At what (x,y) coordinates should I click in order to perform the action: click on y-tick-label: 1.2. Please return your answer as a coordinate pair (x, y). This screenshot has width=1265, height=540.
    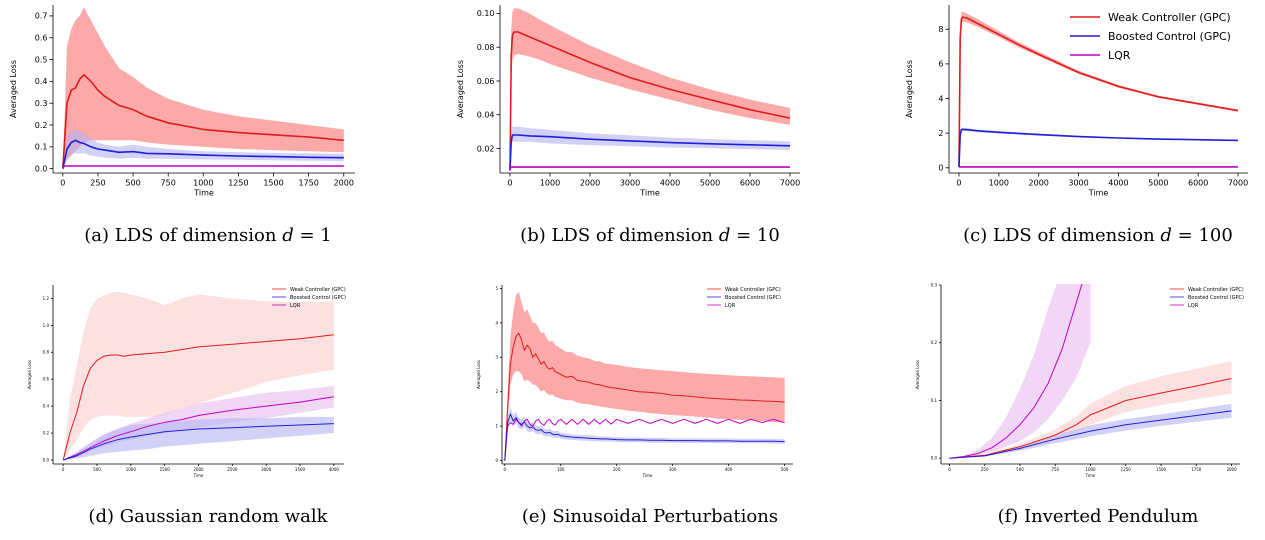
    Looking at the image, I should click on (46, 298).